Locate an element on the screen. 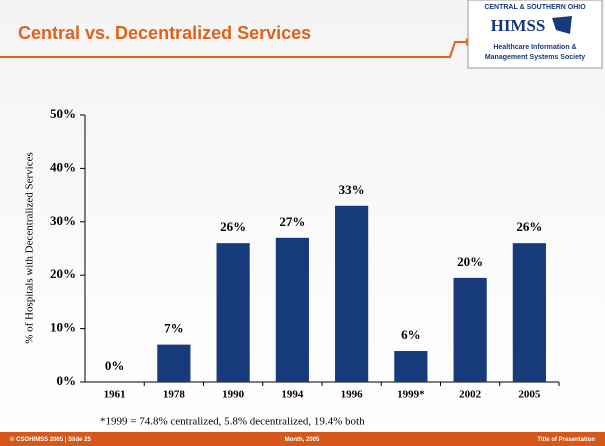  footer-right: Title of Presentation is located at coordinates (566, 440).